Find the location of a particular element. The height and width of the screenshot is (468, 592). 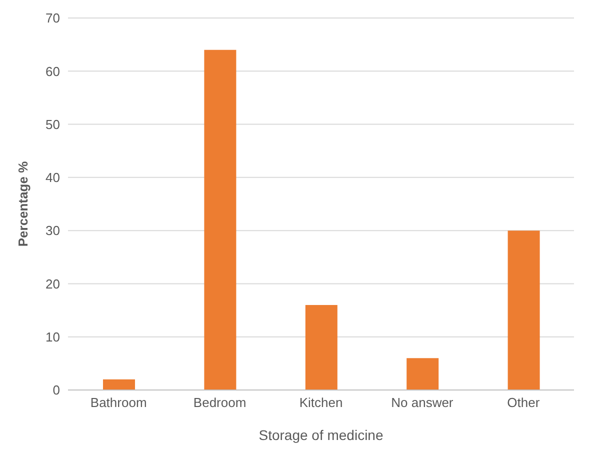

y-axis-title: Percentage % is located at coordinates (23, 203).